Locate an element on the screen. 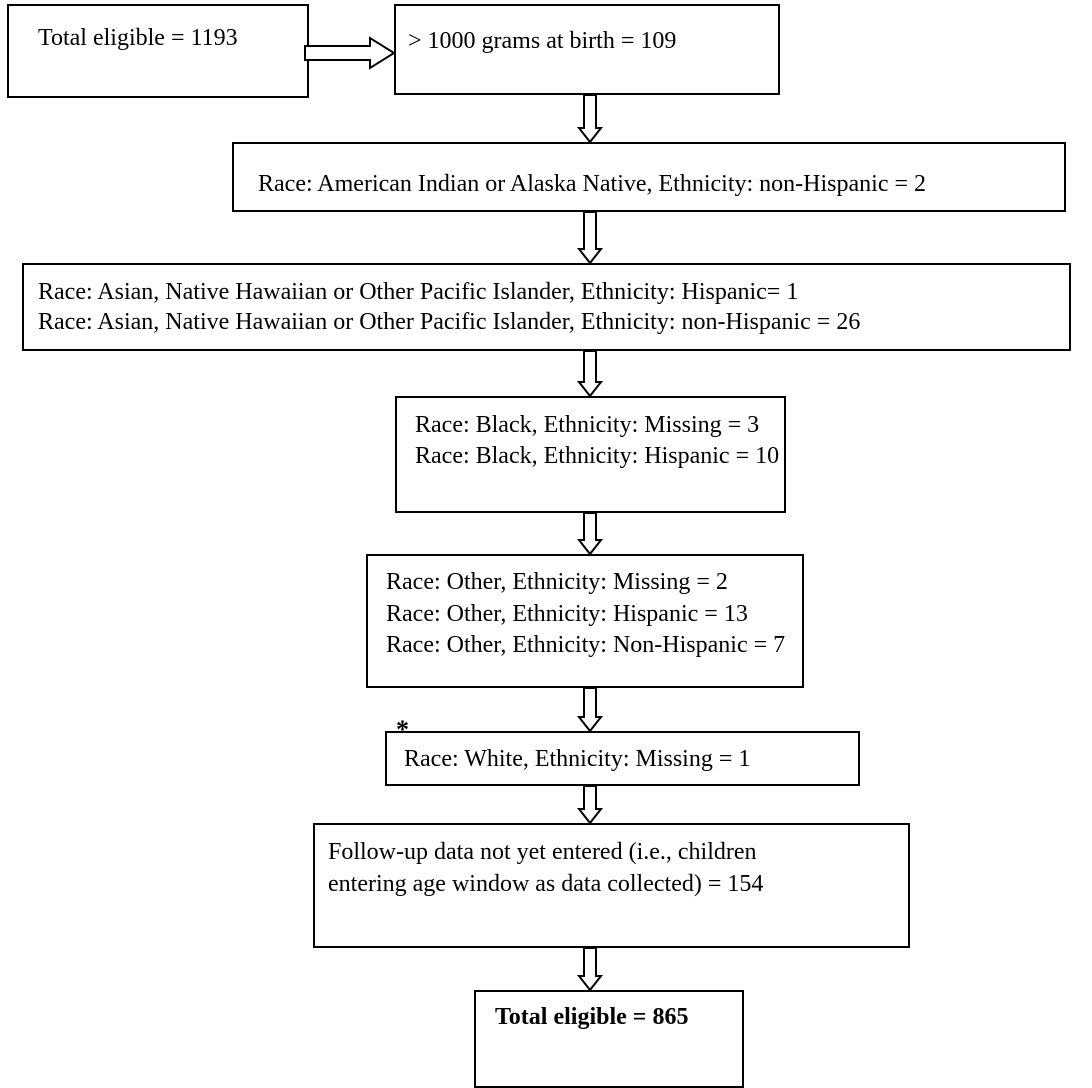 This screenshot has height=1088, width=1092. box-text-line: Race: Other, Ethnicity: Missing = 2 is located at coordinates (557, 582).